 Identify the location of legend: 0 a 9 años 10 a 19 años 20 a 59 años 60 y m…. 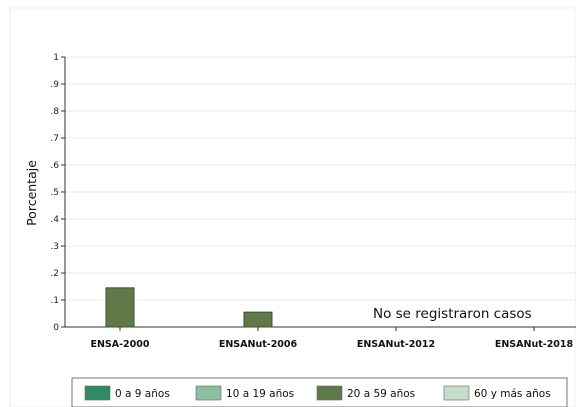
(319, 392).